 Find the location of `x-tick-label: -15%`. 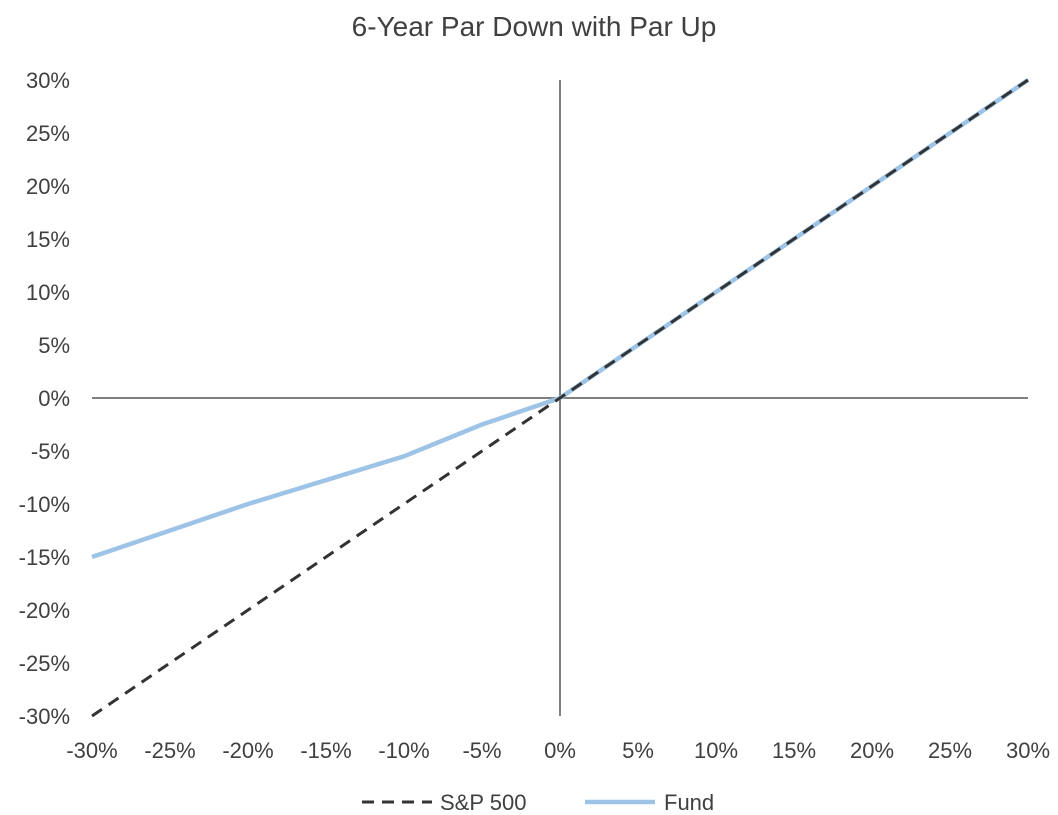

x-tick-label: -15% is located at coordinates (325, 750).